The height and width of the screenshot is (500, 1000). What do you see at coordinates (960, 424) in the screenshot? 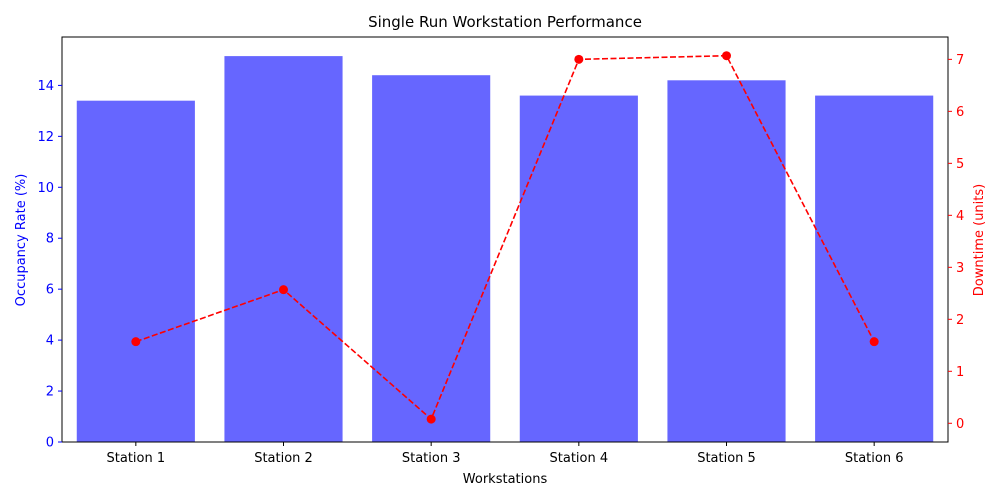
I see `y-right-tick-label: 0` at bounding box center [960, 424].